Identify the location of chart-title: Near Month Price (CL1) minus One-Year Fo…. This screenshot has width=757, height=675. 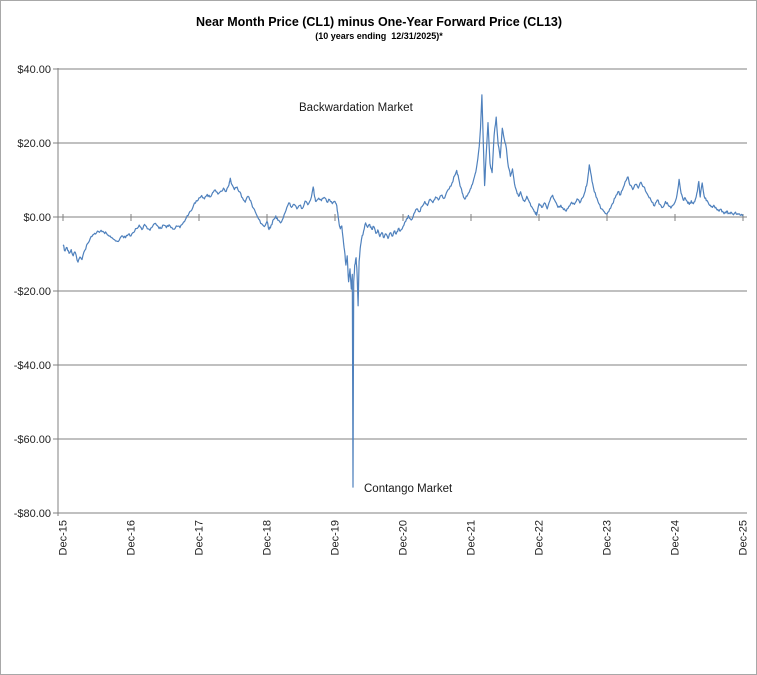
(379, 22).